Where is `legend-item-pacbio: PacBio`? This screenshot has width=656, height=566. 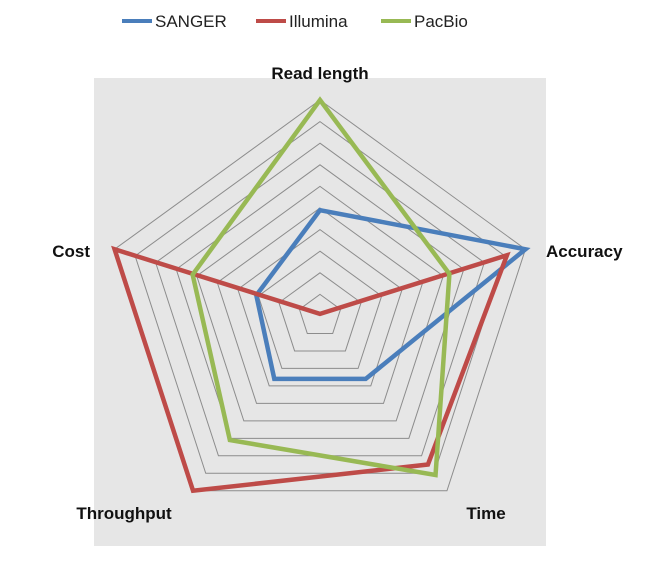 legend-item-pacbio: PacBio is located at coordinates (424, 21).